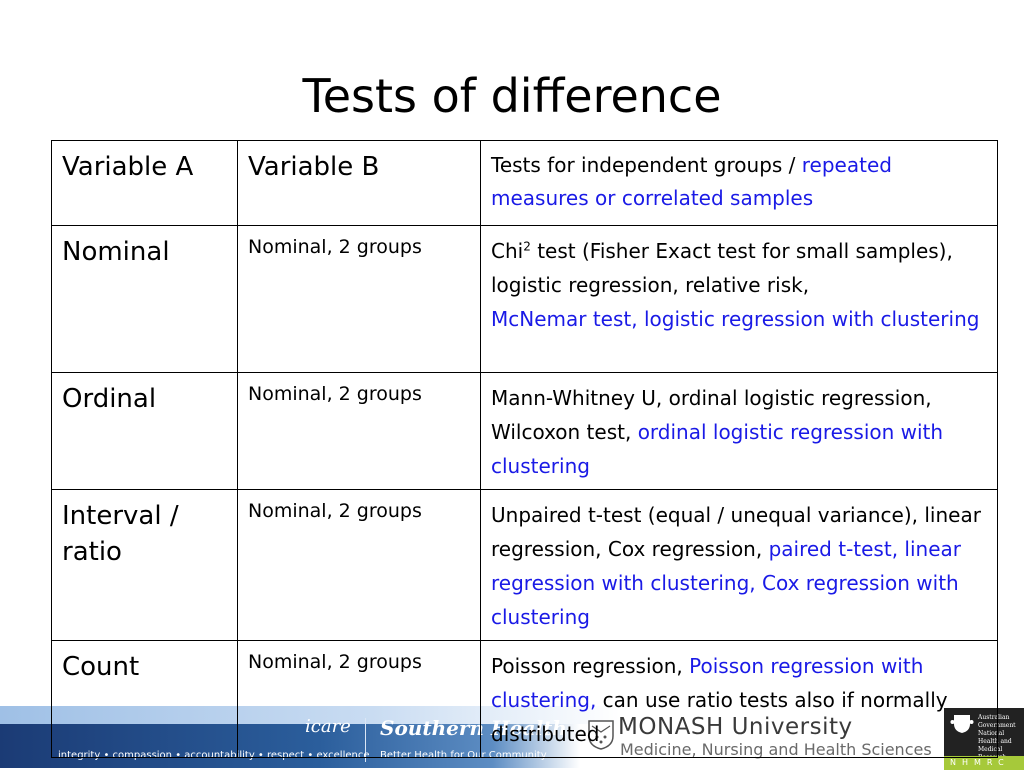 This screenshot has height=770, width=1024. What do you see at coordinates (507, 251) in the screenshot?
I see `tests-prefix: Chi` at bounding box center [507, 251].